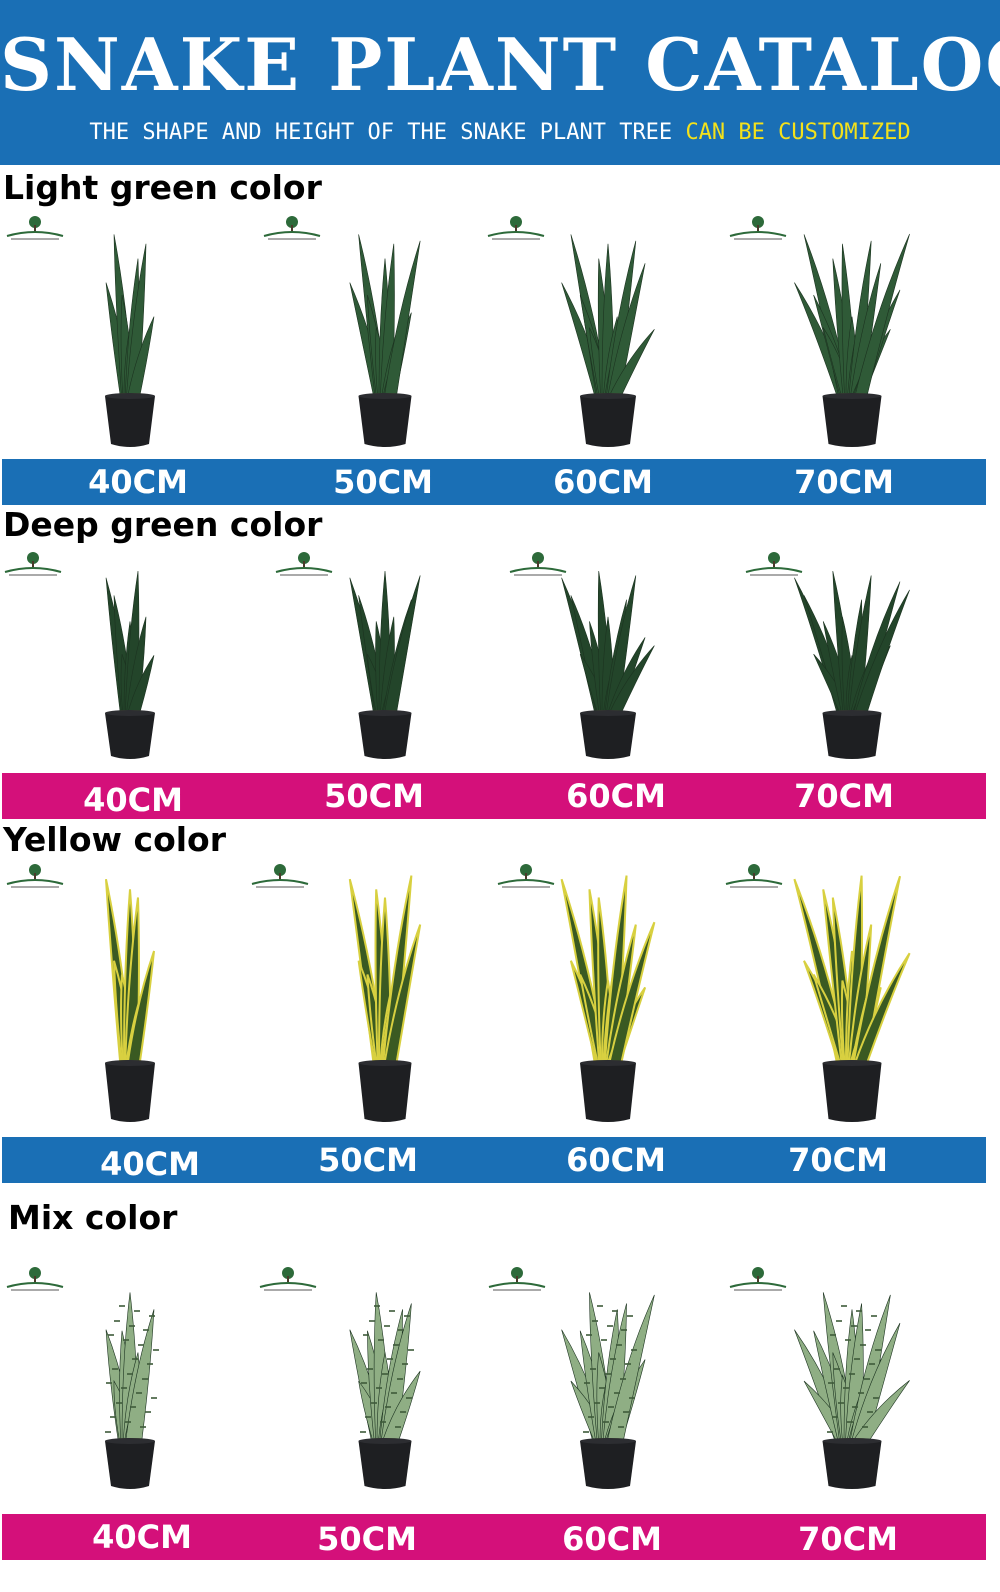  What do you see at coordinates (494, 482) in the screenshot?
I see `size-bar-light-green: 40CM 50CM 60CM 70CM` at bounding box center [494, 482].